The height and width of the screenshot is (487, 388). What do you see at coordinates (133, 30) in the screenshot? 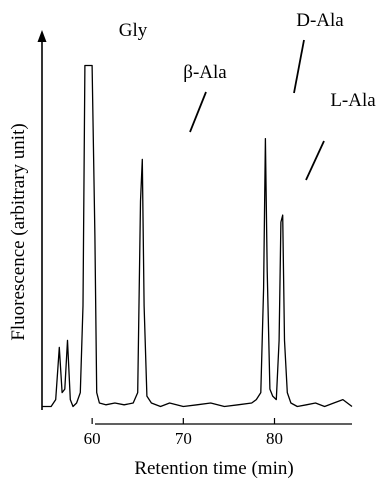
I see `peak-label: Gly` at bounding box center [133, 30].